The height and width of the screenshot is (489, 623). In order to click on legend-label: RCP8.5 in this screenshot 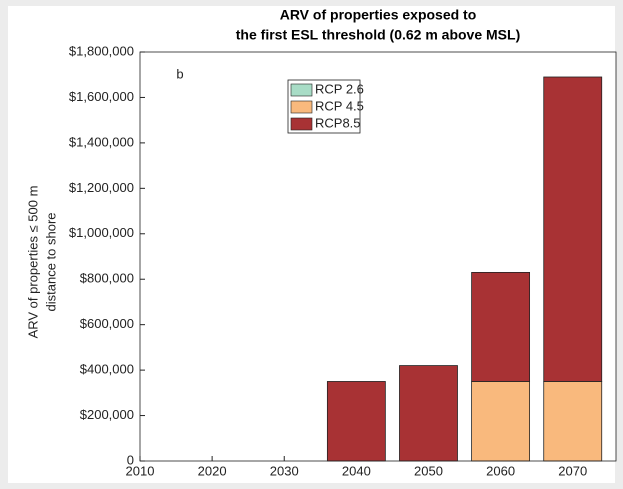, I will do `click(338, 122)`.